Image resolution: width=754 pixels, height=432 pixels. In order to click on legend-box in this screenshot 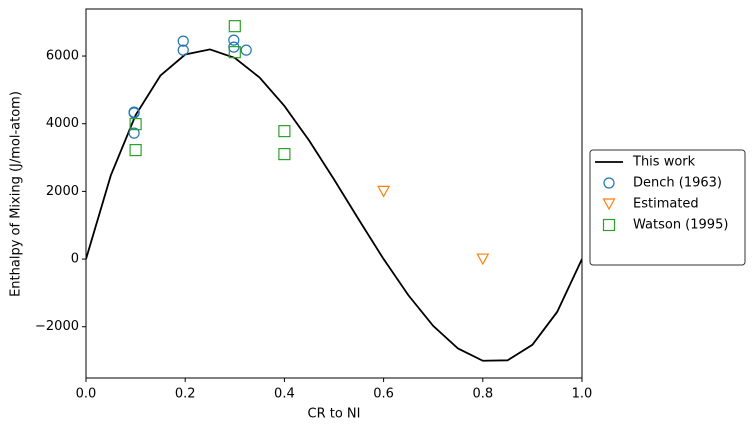, I will do `click(667, 207)`.